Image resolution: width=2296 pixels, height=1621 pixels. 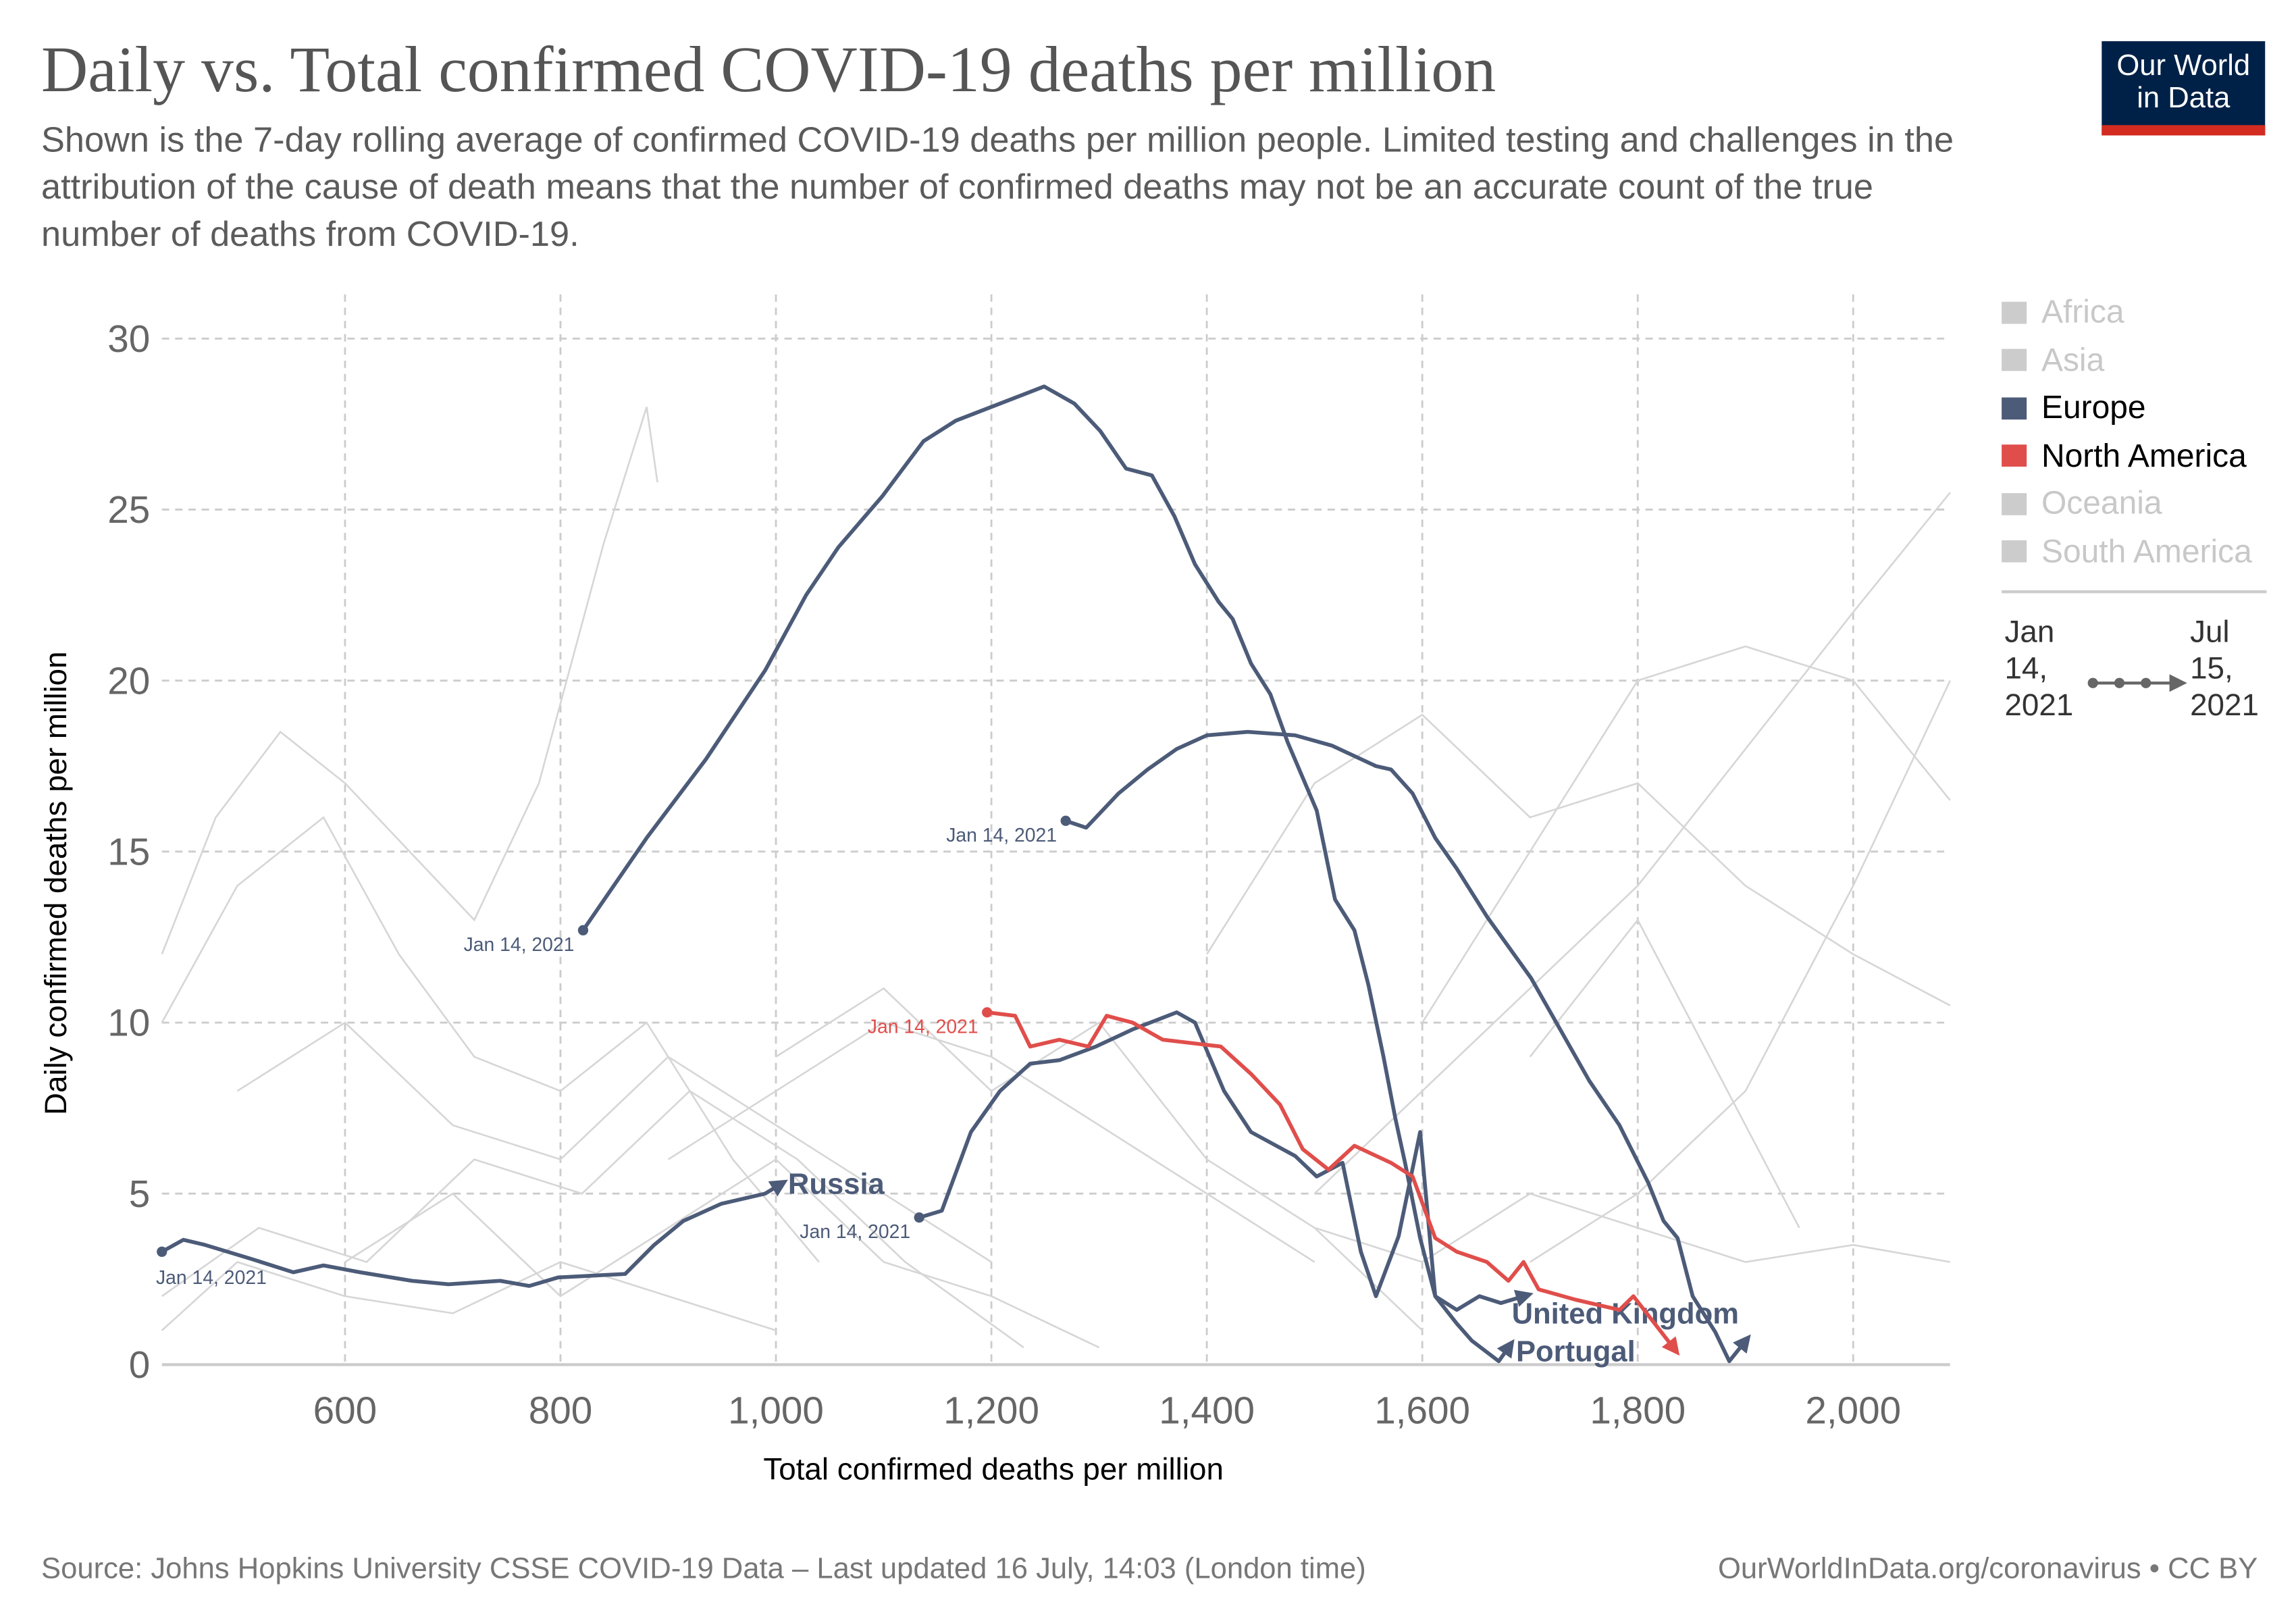 I want to click on x-tick-label: 1,000, so click(x=776, y=1411).